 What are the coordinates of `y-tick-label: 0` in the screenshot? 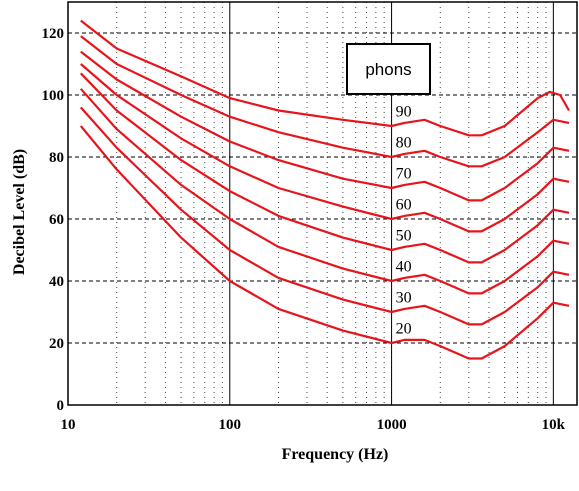 It's located at (61, 406).